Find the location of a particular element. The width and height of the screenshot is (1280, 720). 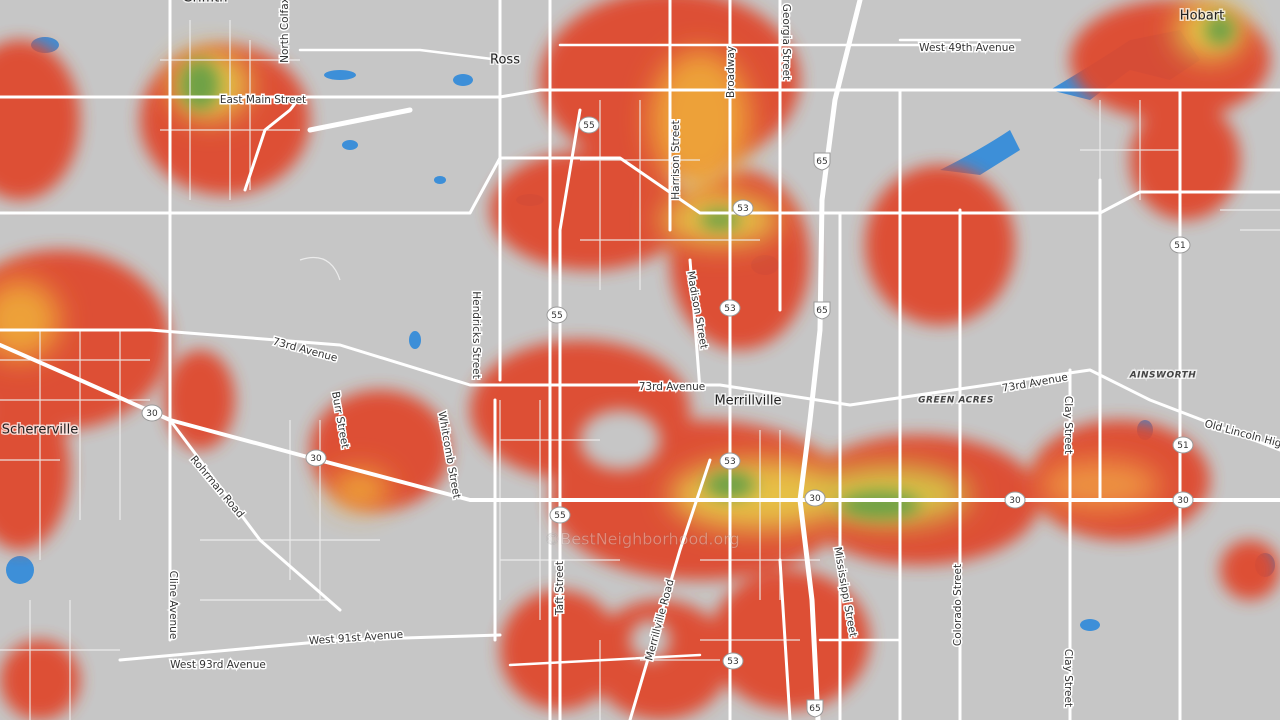

street-label: West 93rd Avenue is located at coordinates (218, 665).